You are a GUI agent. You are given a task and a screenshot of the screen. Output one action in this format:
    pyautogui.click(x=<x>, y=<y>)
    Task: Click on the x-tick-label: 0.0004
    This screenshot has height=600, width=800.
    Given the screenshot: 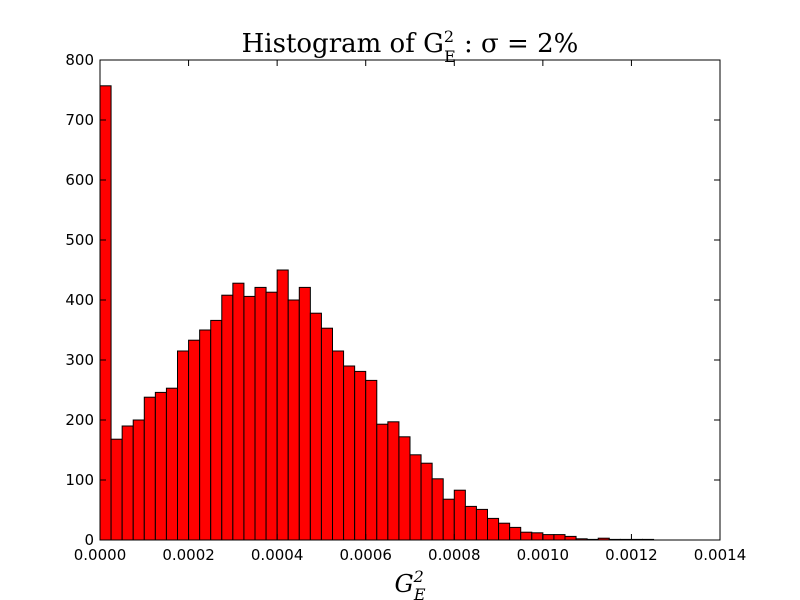 What is the action you would take?
    pyautogui.click(x=277, y=555)
    